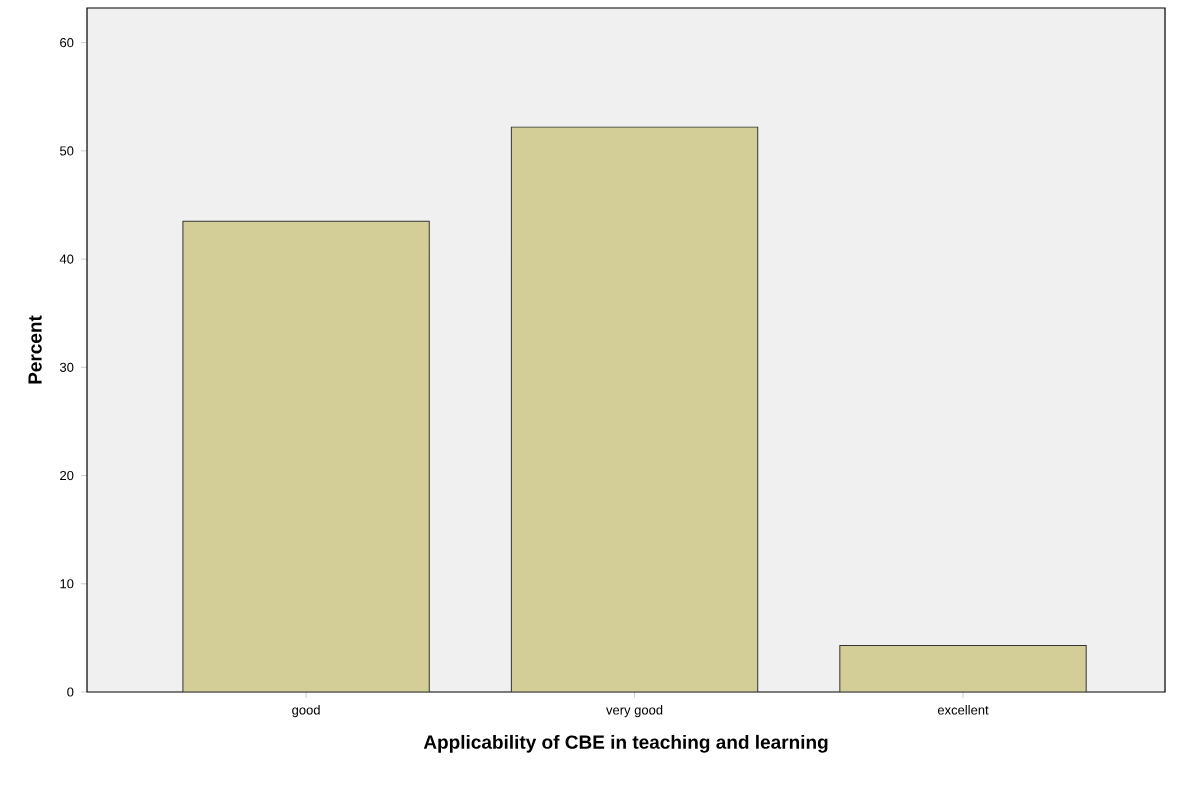 The height and width of the screenshot is (787, 1177). I want to click on y-tick-label: 40, so click(66, 259).